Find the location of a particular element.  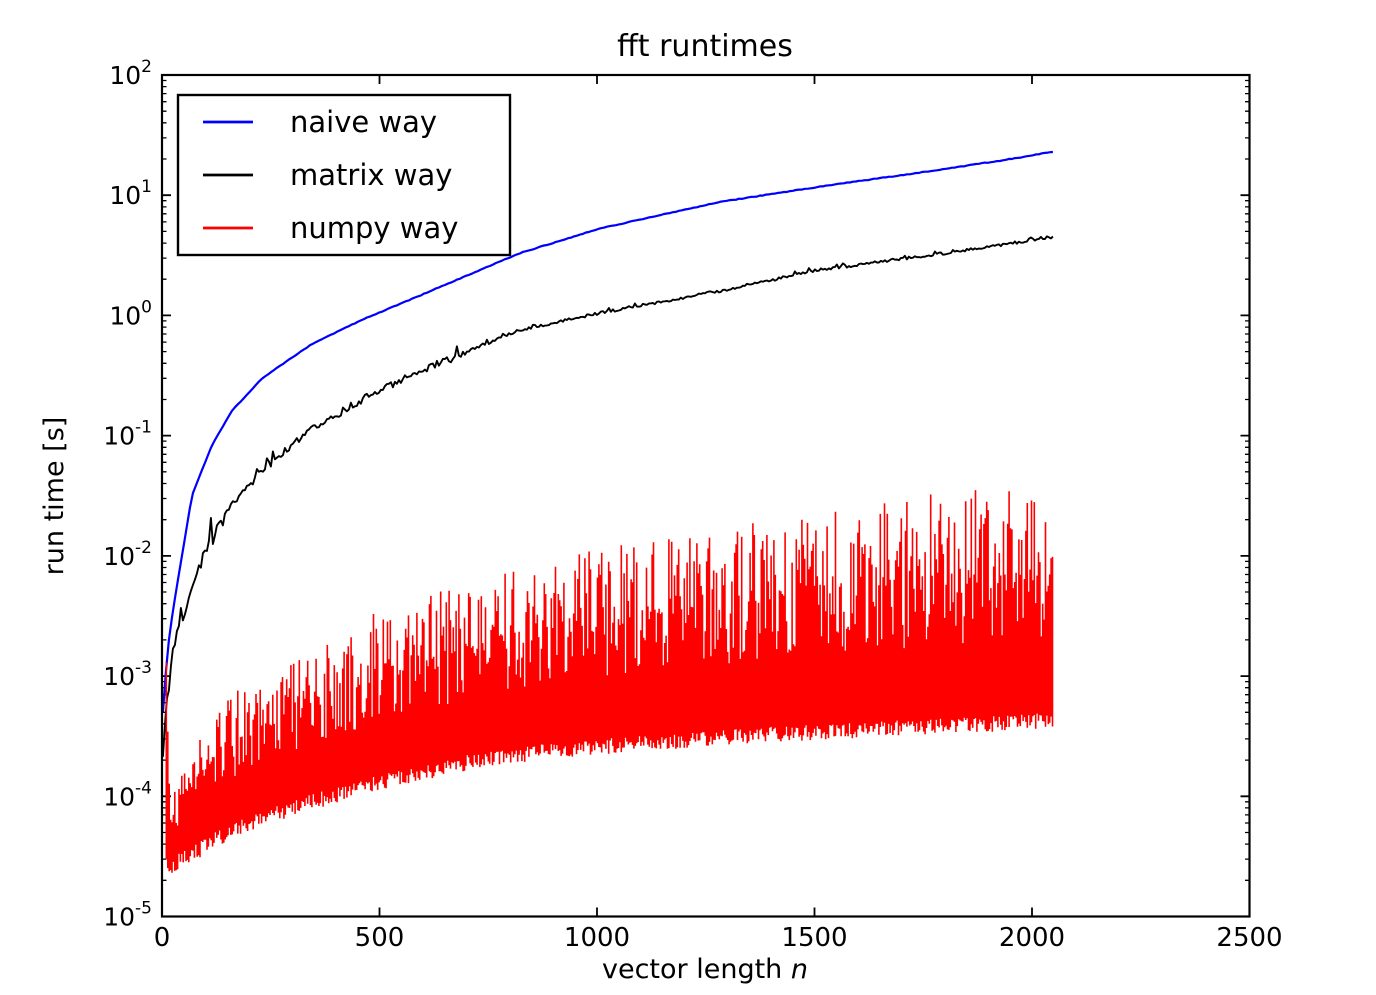

legend-label-numpy-way: numpy way is located at coordinates (374, 228).